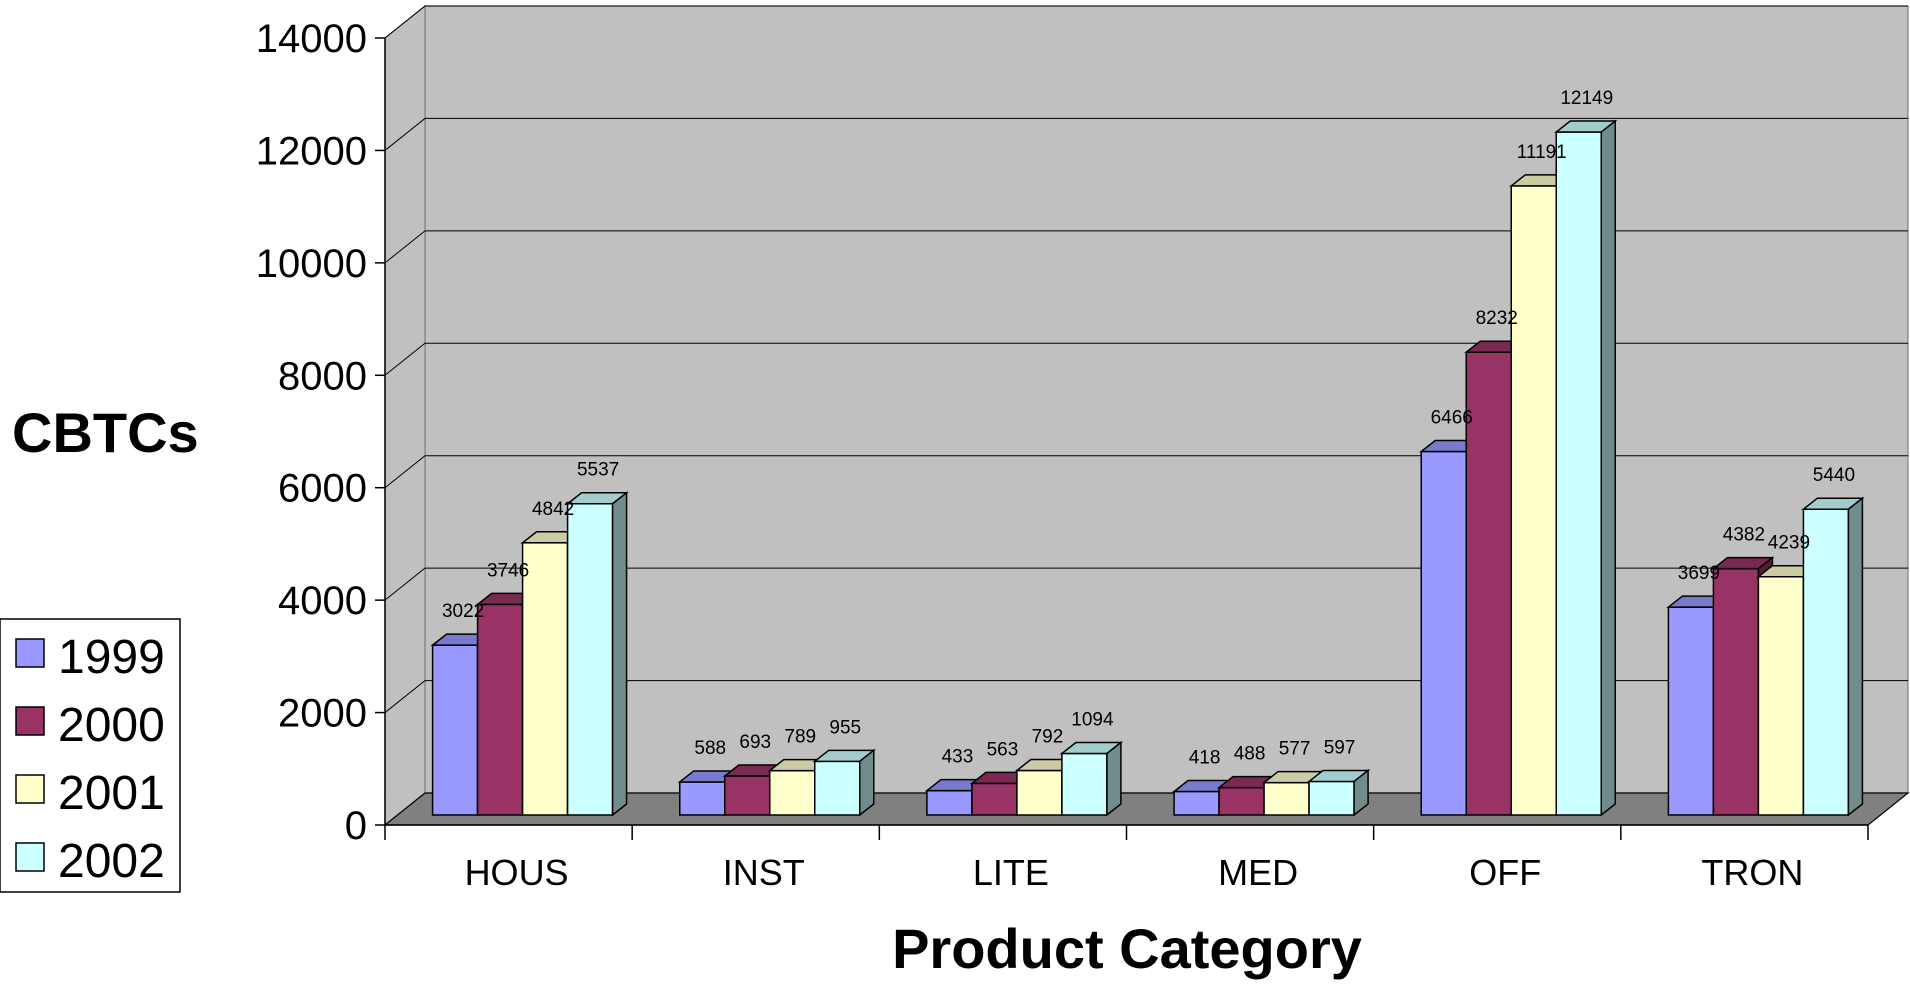  I want to click on data-label: 12149, so click(1586, 98).